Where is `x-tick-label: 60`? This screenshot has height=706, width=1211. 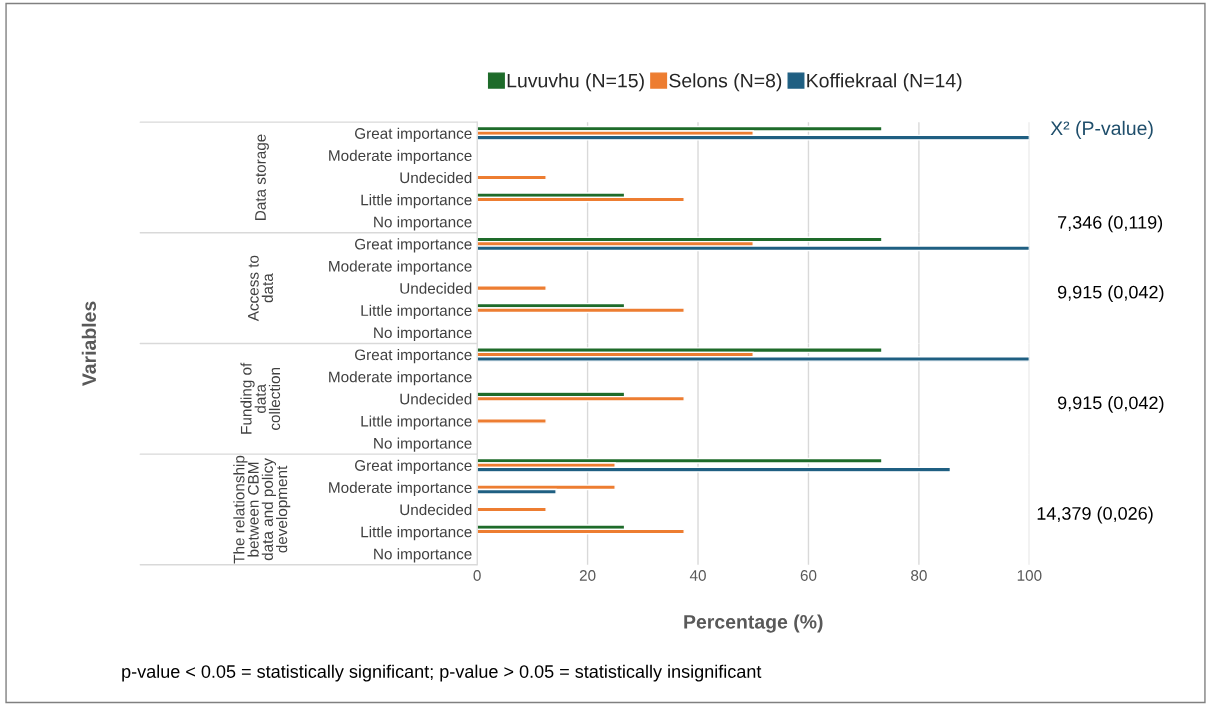
x-tick-label: 60 is located at coordinates (808, 575).